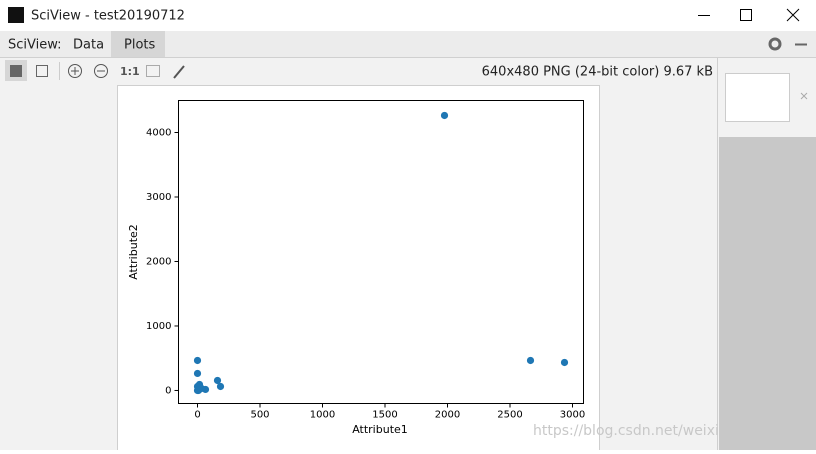  What do you see at coordinates (408, 15) in the screenshot?
I see `title-bar` at bounding box center [408, 15].